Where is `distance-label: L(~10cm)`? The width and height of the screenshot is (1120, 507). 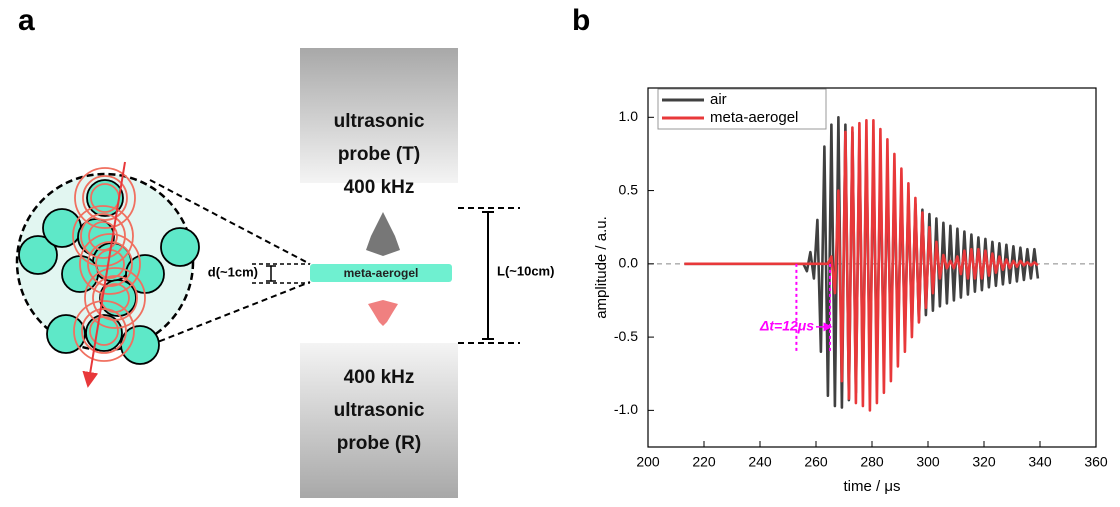 distance-label: L(~10cm) is located at coordinates (525, 270).